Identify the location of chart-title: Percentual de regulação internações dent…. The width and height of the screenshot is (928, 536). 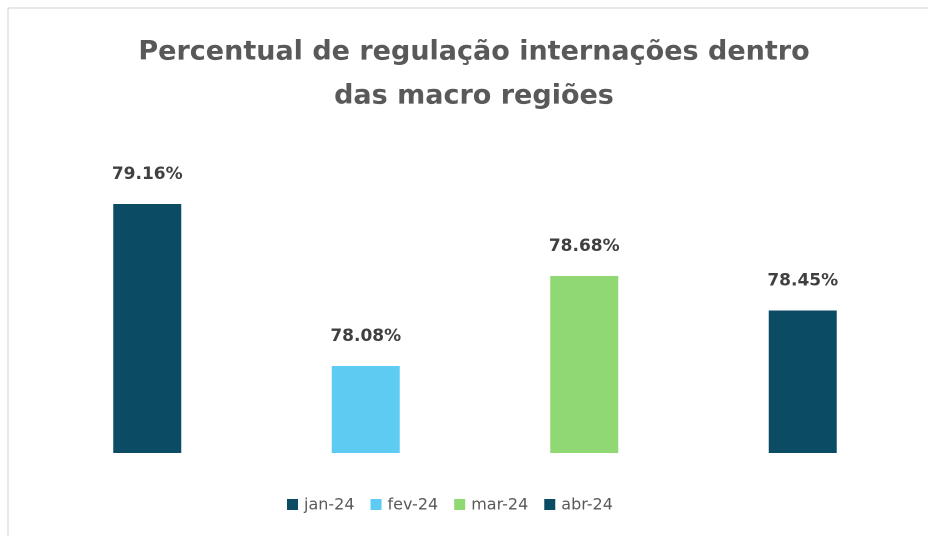
(473, 51).